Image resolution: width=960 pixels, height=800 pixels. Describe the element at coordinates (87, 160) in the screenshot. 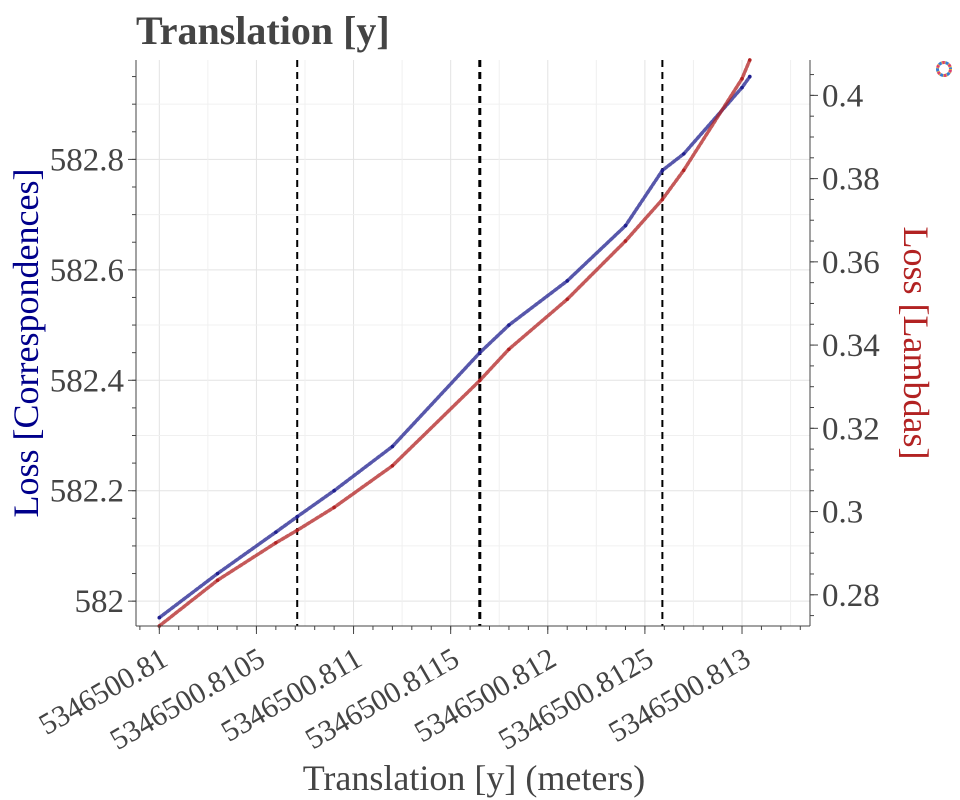

I see `y-left-tick-label: 582.8` at that location.